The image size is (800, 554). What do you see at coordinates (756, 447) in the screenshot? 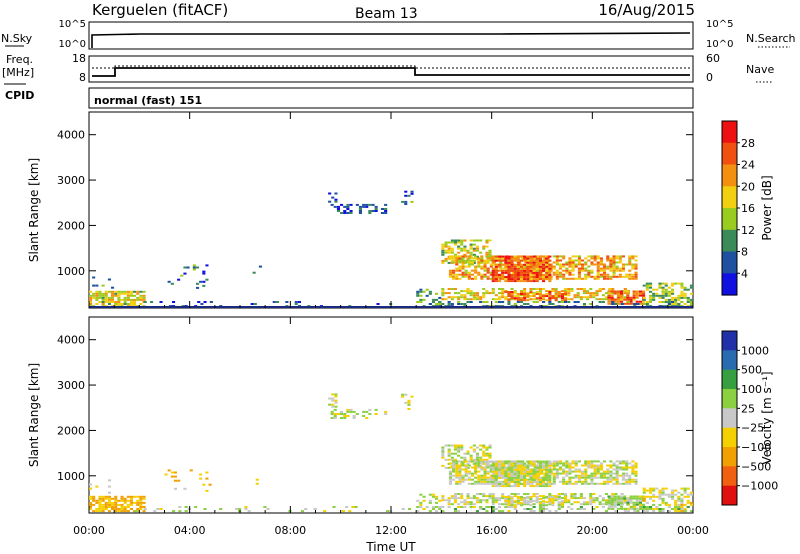
I see `velocity-colorbar-tick-label: −100` at bounding box center [756, 447].